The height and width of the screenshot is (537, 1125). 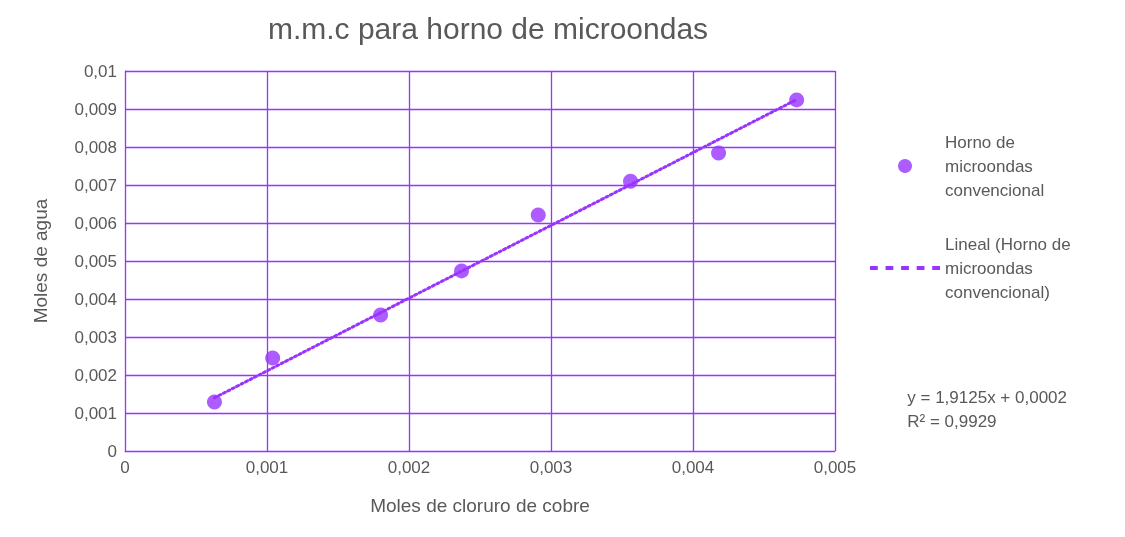 I want to click on y-tick-label: 0,002, so click(x=95, y=375).